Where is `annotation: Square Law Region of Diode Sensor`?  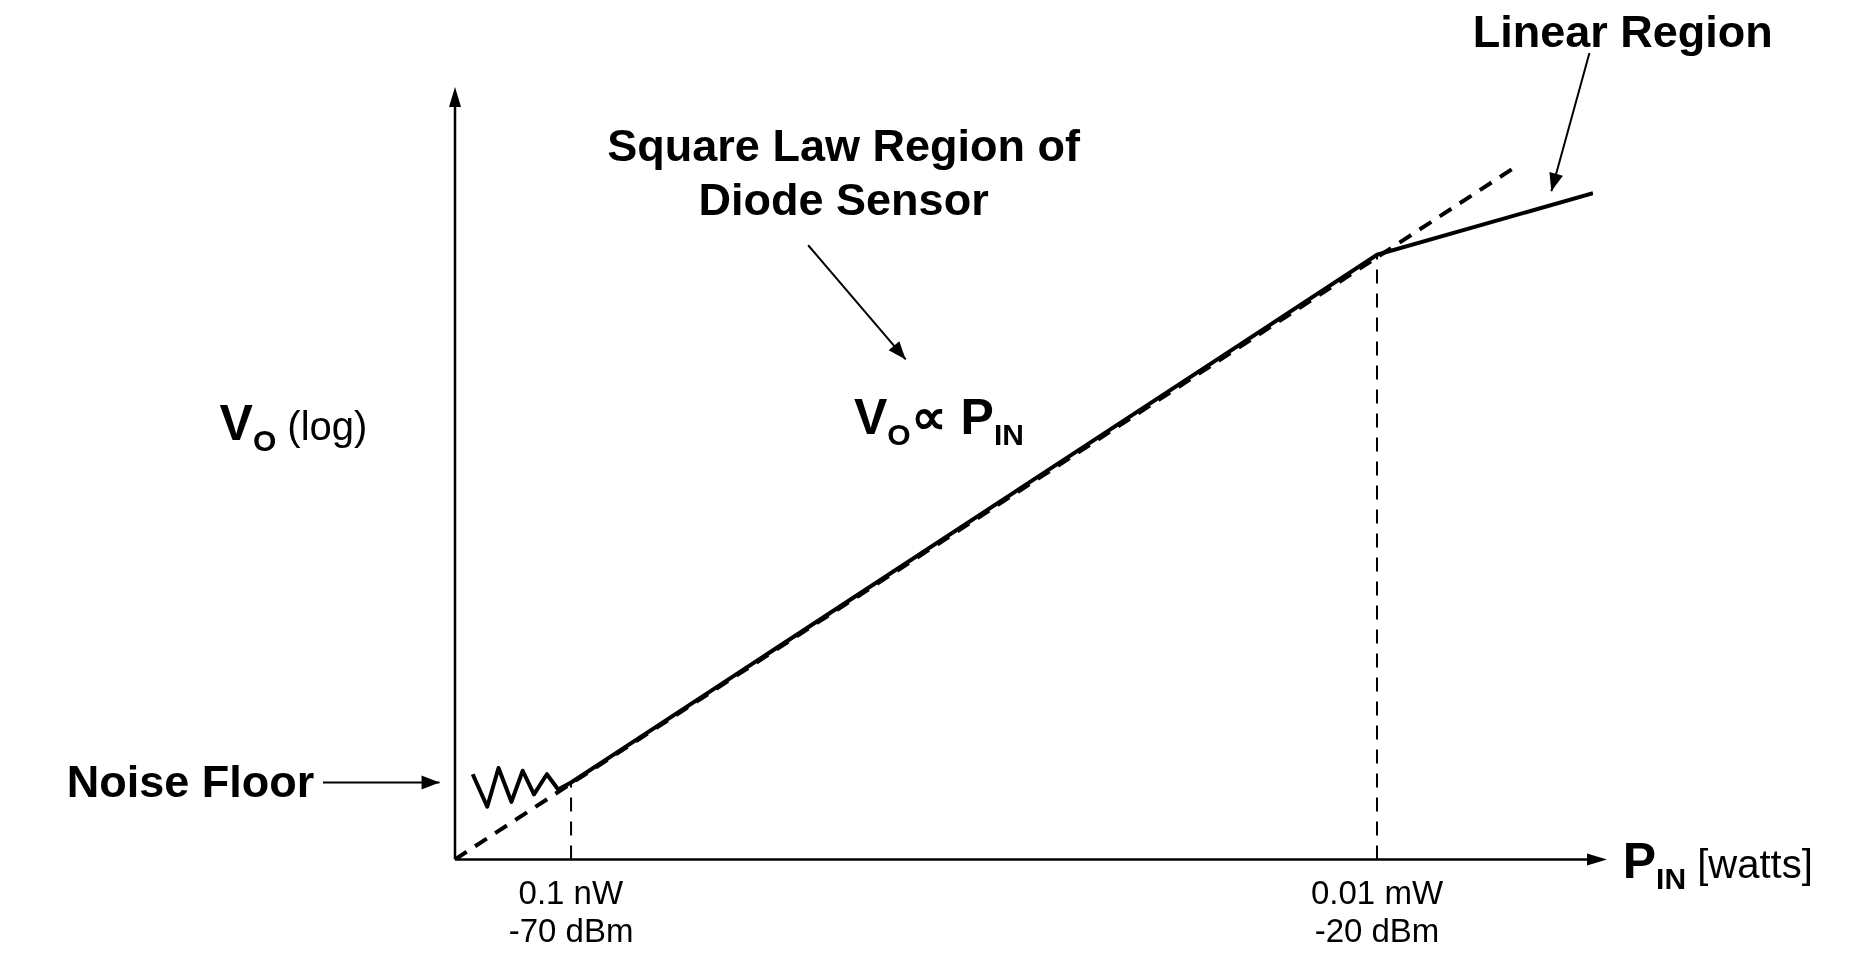 annotation: Square Law Region of Diode Sensor is located at coordinates (843, 173).